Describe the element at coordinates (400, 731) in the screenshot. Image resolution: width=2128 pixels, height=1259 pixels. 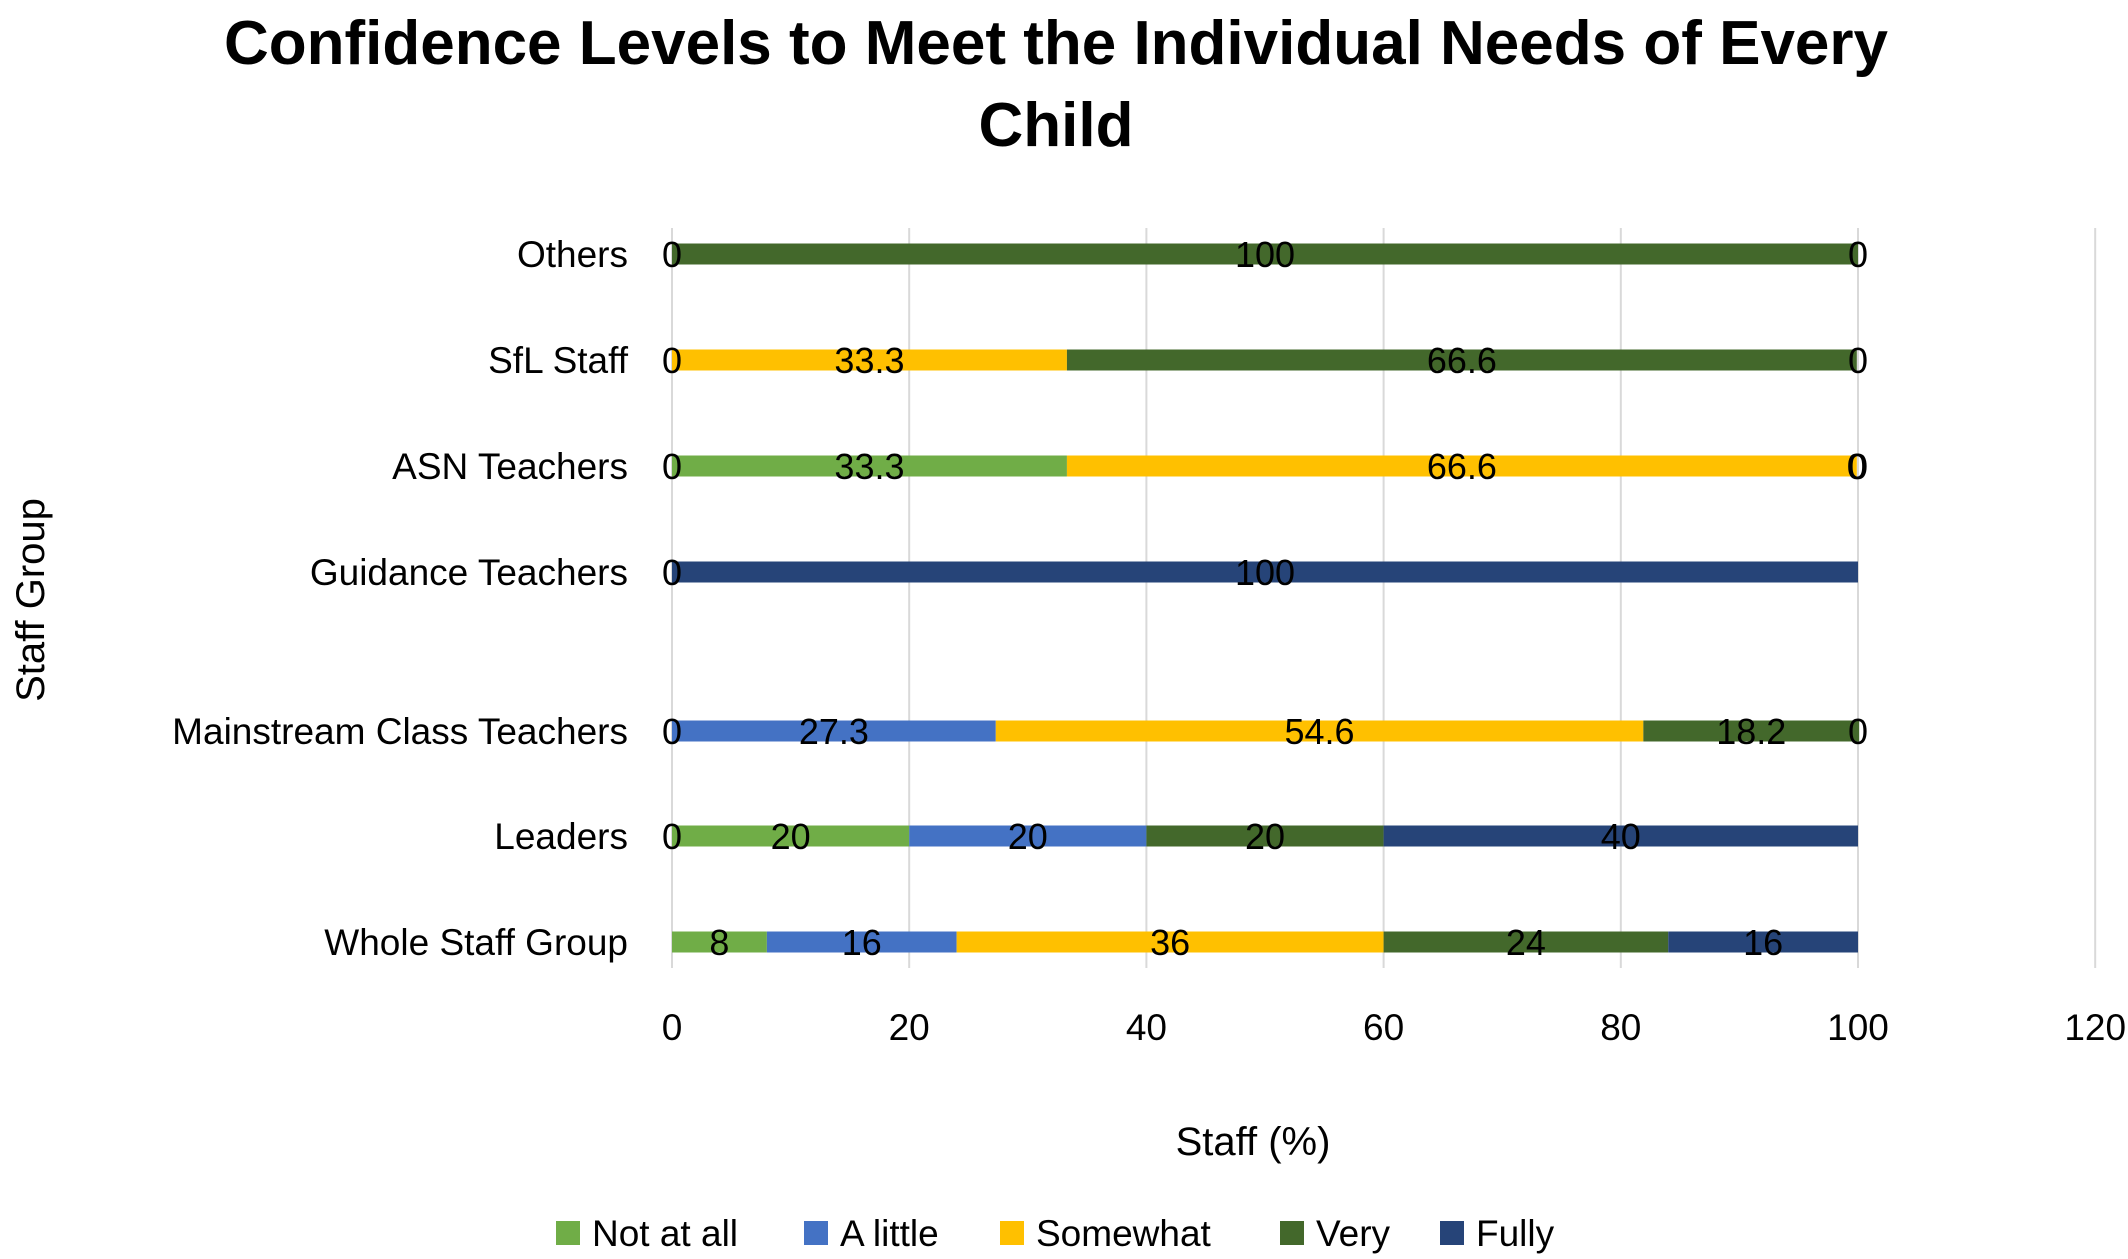
I see `category-label: Mainstream Class Teachers` at that location.